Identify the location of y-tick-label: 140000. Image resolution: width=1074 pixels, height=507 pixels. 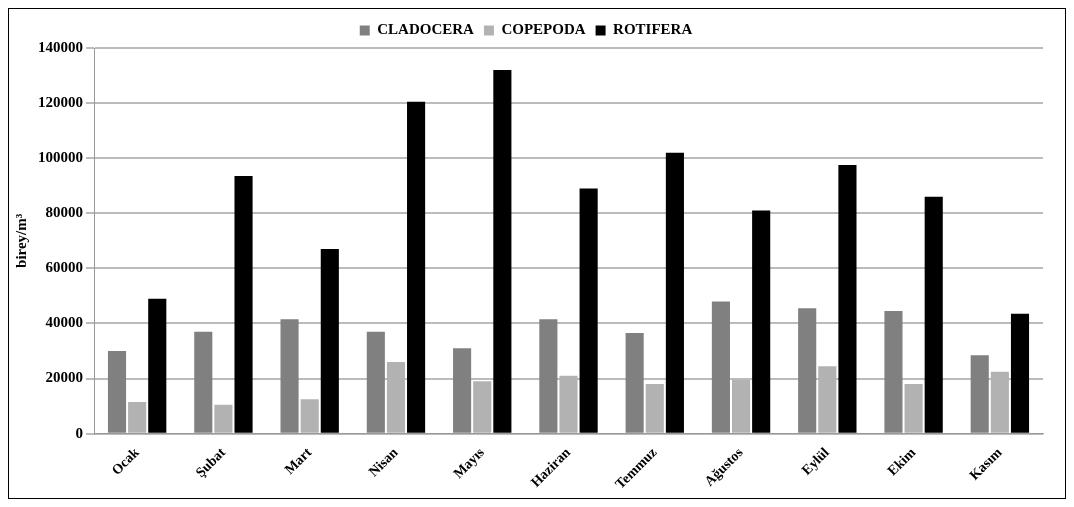
(60, 46).